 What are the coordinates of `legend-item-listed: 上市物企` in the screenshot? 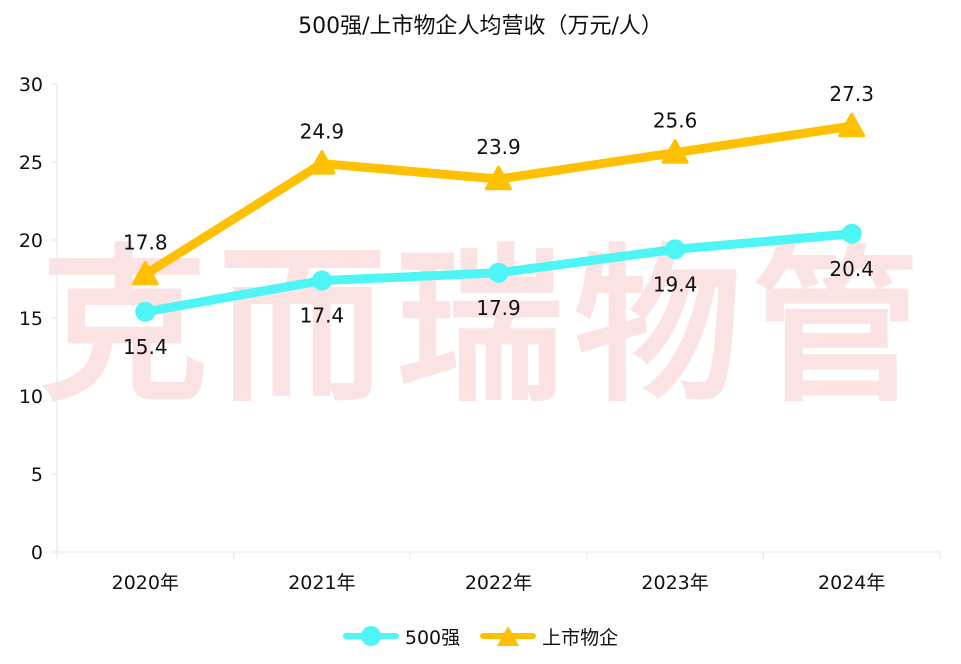 It's located at (549, 636).